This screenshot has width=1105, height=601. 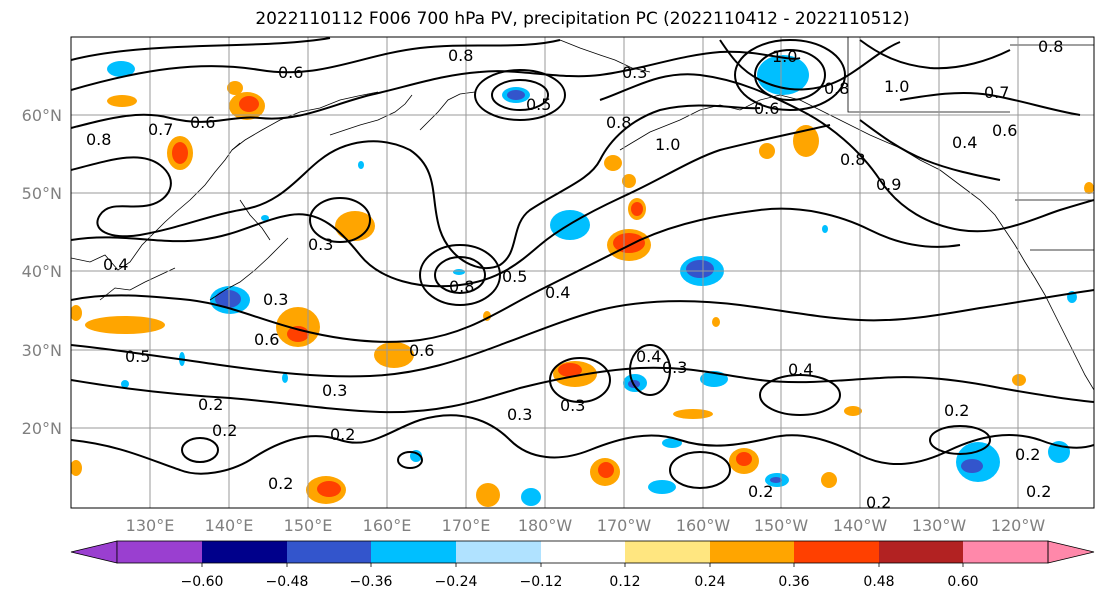 What do you see at coordinates (962, 582) in the screenshot?
I see `colorbar-tick-label: 0.60` at bounding box center [962, 582].